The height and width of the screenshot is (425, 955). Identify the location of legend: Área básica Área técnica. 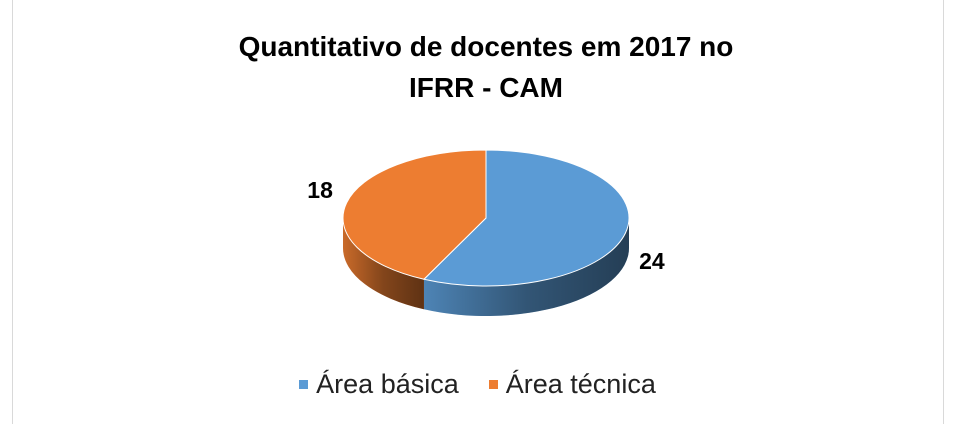
(477, 384).